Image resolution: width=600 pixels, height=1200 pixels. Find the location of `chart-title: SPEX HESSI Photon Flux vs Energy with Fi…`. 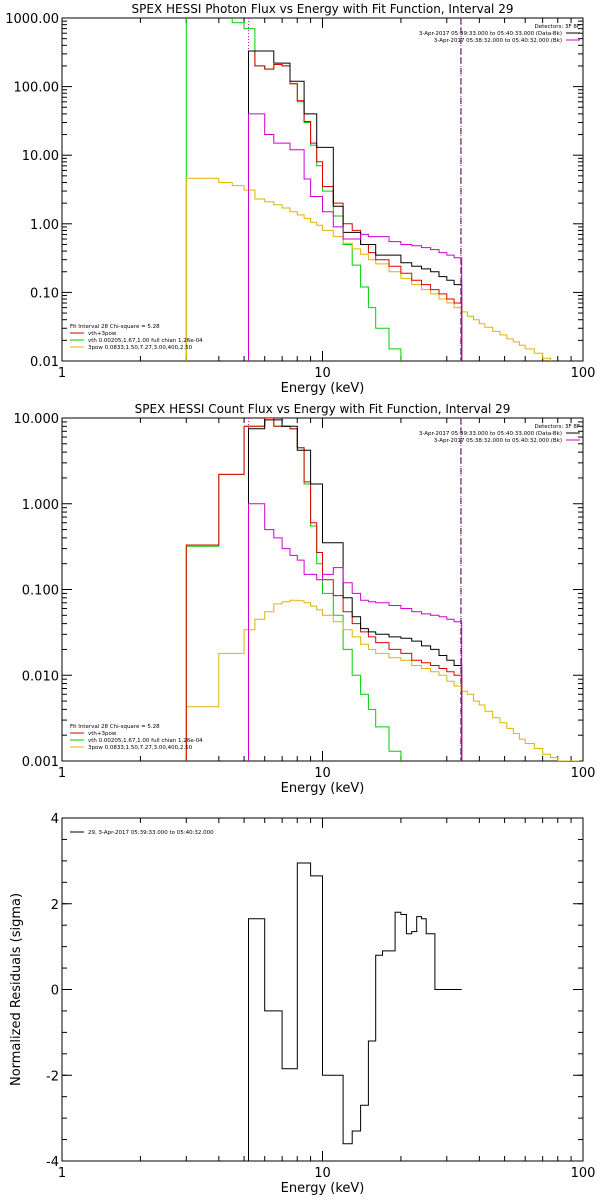

chart-title: SPEX HESSI Photon Flux vs Energy with Fi… is located at coordinates (323, 9).